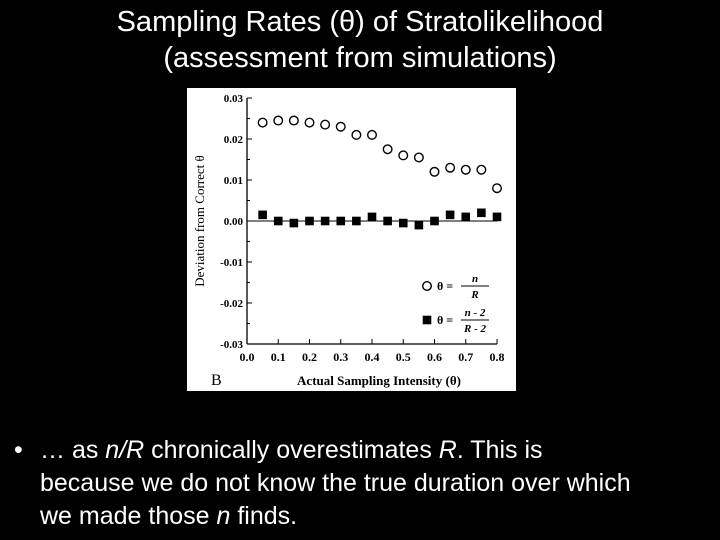  I want to click on x-tick-label: 0.4, so click(372, 357).